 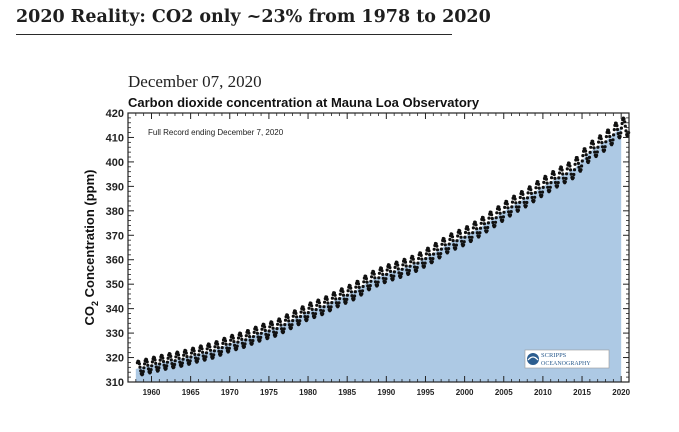 What do you see at coordinates (115, 310) in the screenshot?
I see `y-tick-label: 340` at bounding box center [115, 310].